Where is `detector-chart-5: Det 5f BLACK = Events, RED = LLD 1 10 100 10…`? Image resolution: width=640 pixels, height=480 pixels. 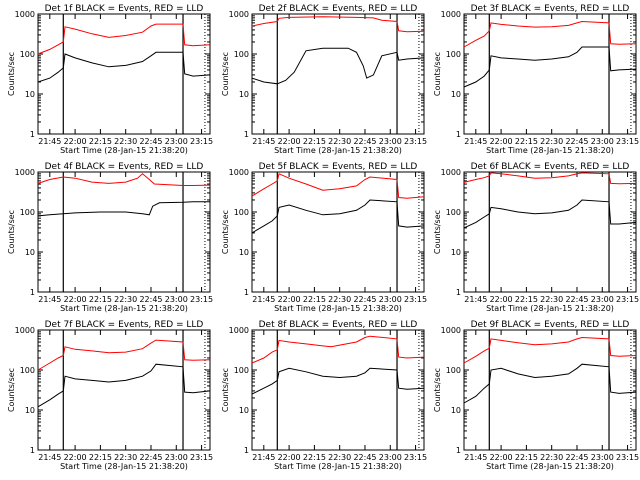 detector-chart-5: Det 5f BLACK = Events, RED = LLD 1 10 100 10… is located at coordinates (324, 237).